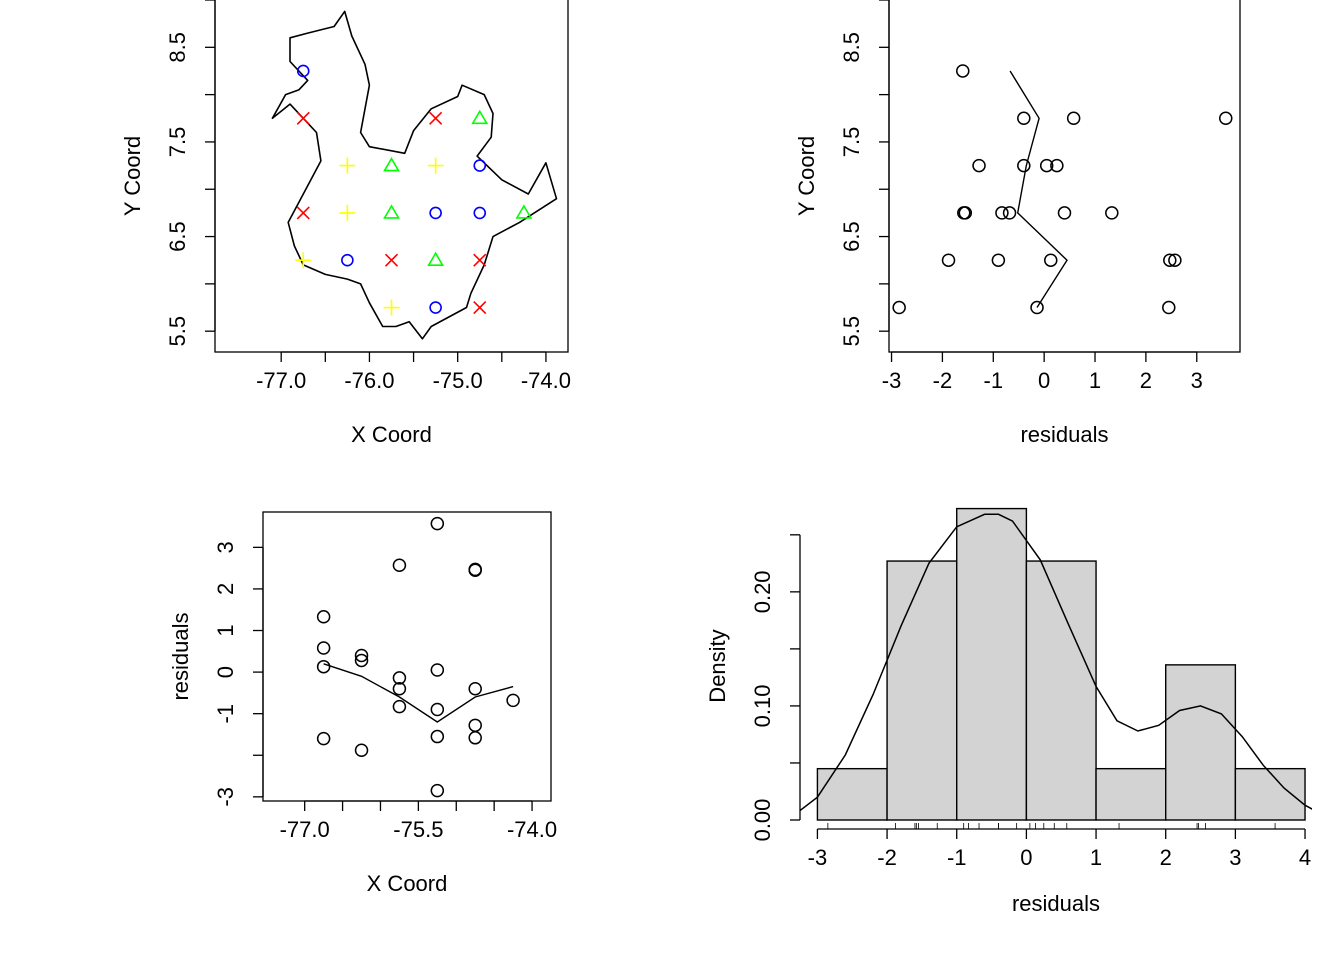 This screenshot has width=1344, height=960. I want to click on plot-frame, so click(1064, 176).